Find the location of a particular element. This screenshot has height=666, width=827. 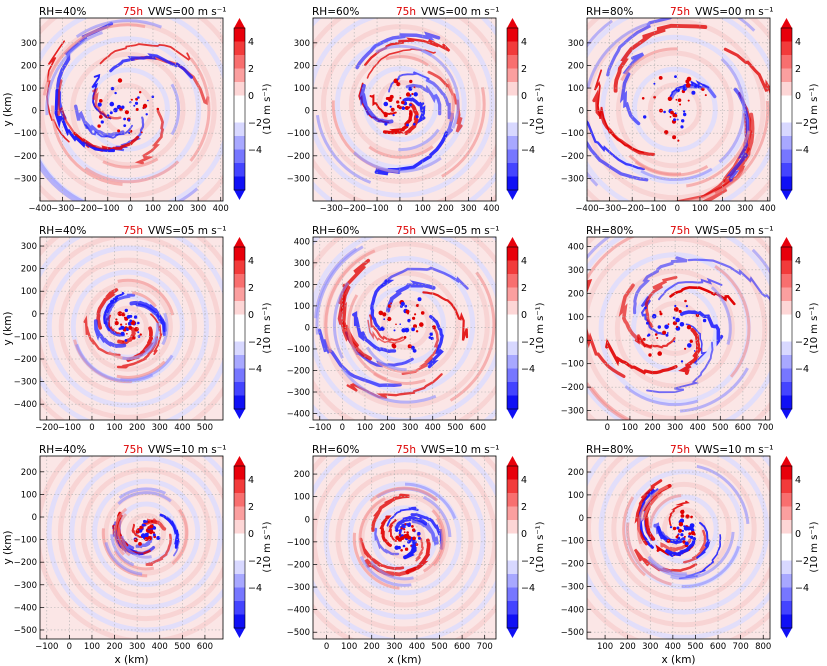

x-tick-label: −300 is located at coordinates (609, 209).